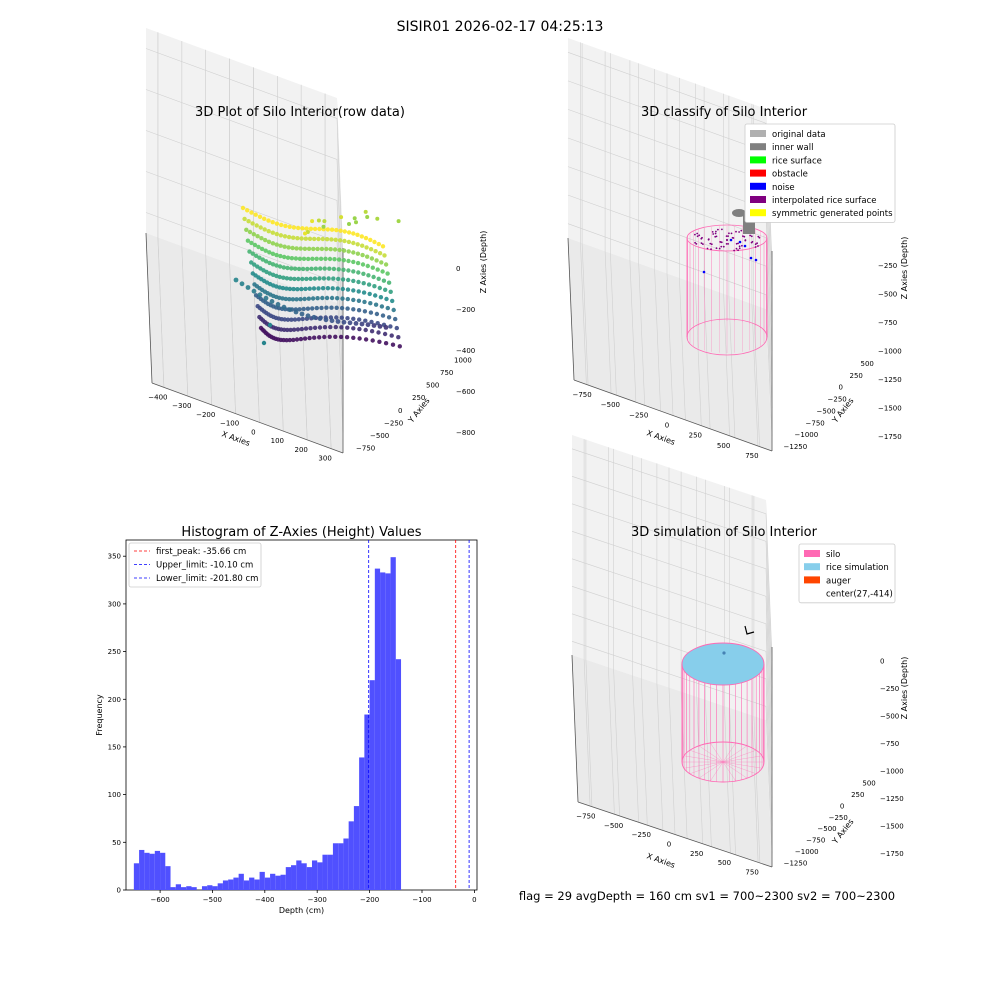  What do you see at coordinates (837, 400) in the screenshot?
I see `classify-plot-y-tick-label: −250` at bounding box center [837, 400].